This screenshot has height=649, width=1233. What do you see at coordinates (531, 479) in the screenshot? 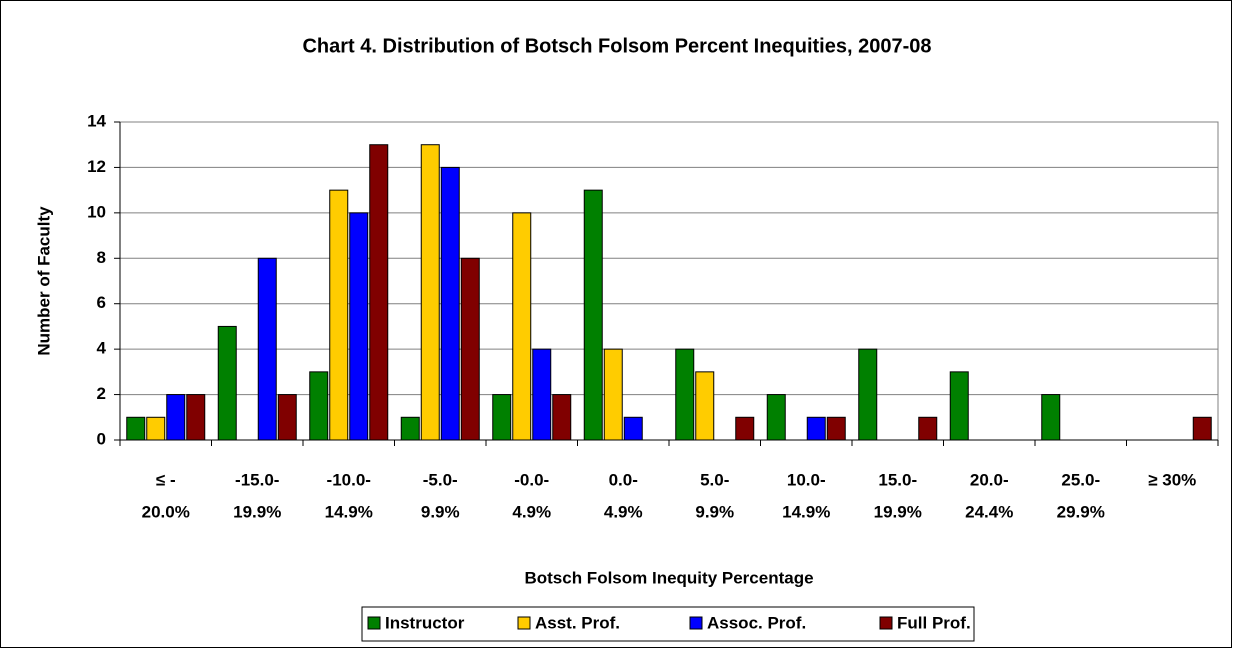
I see `x-tick-label: -0.0-` at bounding box center [531, 479].